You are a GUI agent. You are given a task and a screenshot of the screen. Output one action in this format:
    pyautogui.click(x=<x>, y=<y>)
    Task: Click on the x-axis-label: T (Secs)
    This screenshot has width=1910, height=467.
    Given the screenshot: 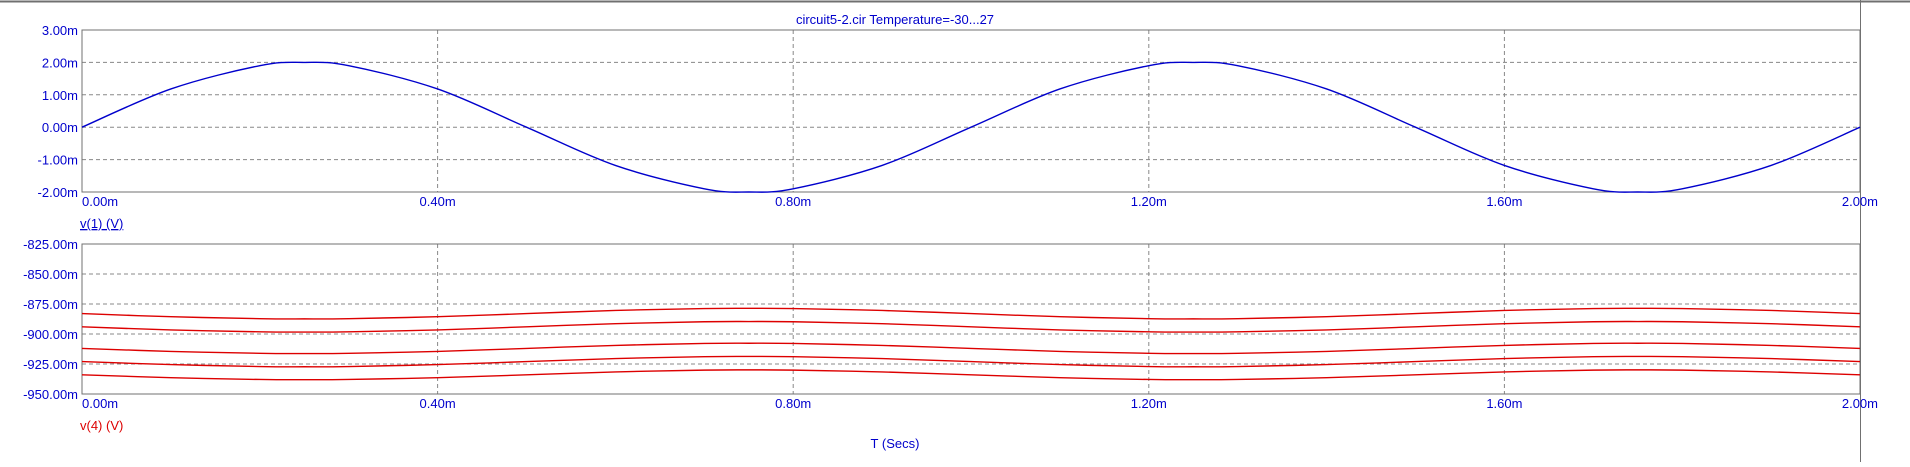 What is the action you would take?
    pyautogui.click(x=895, y=443)
    